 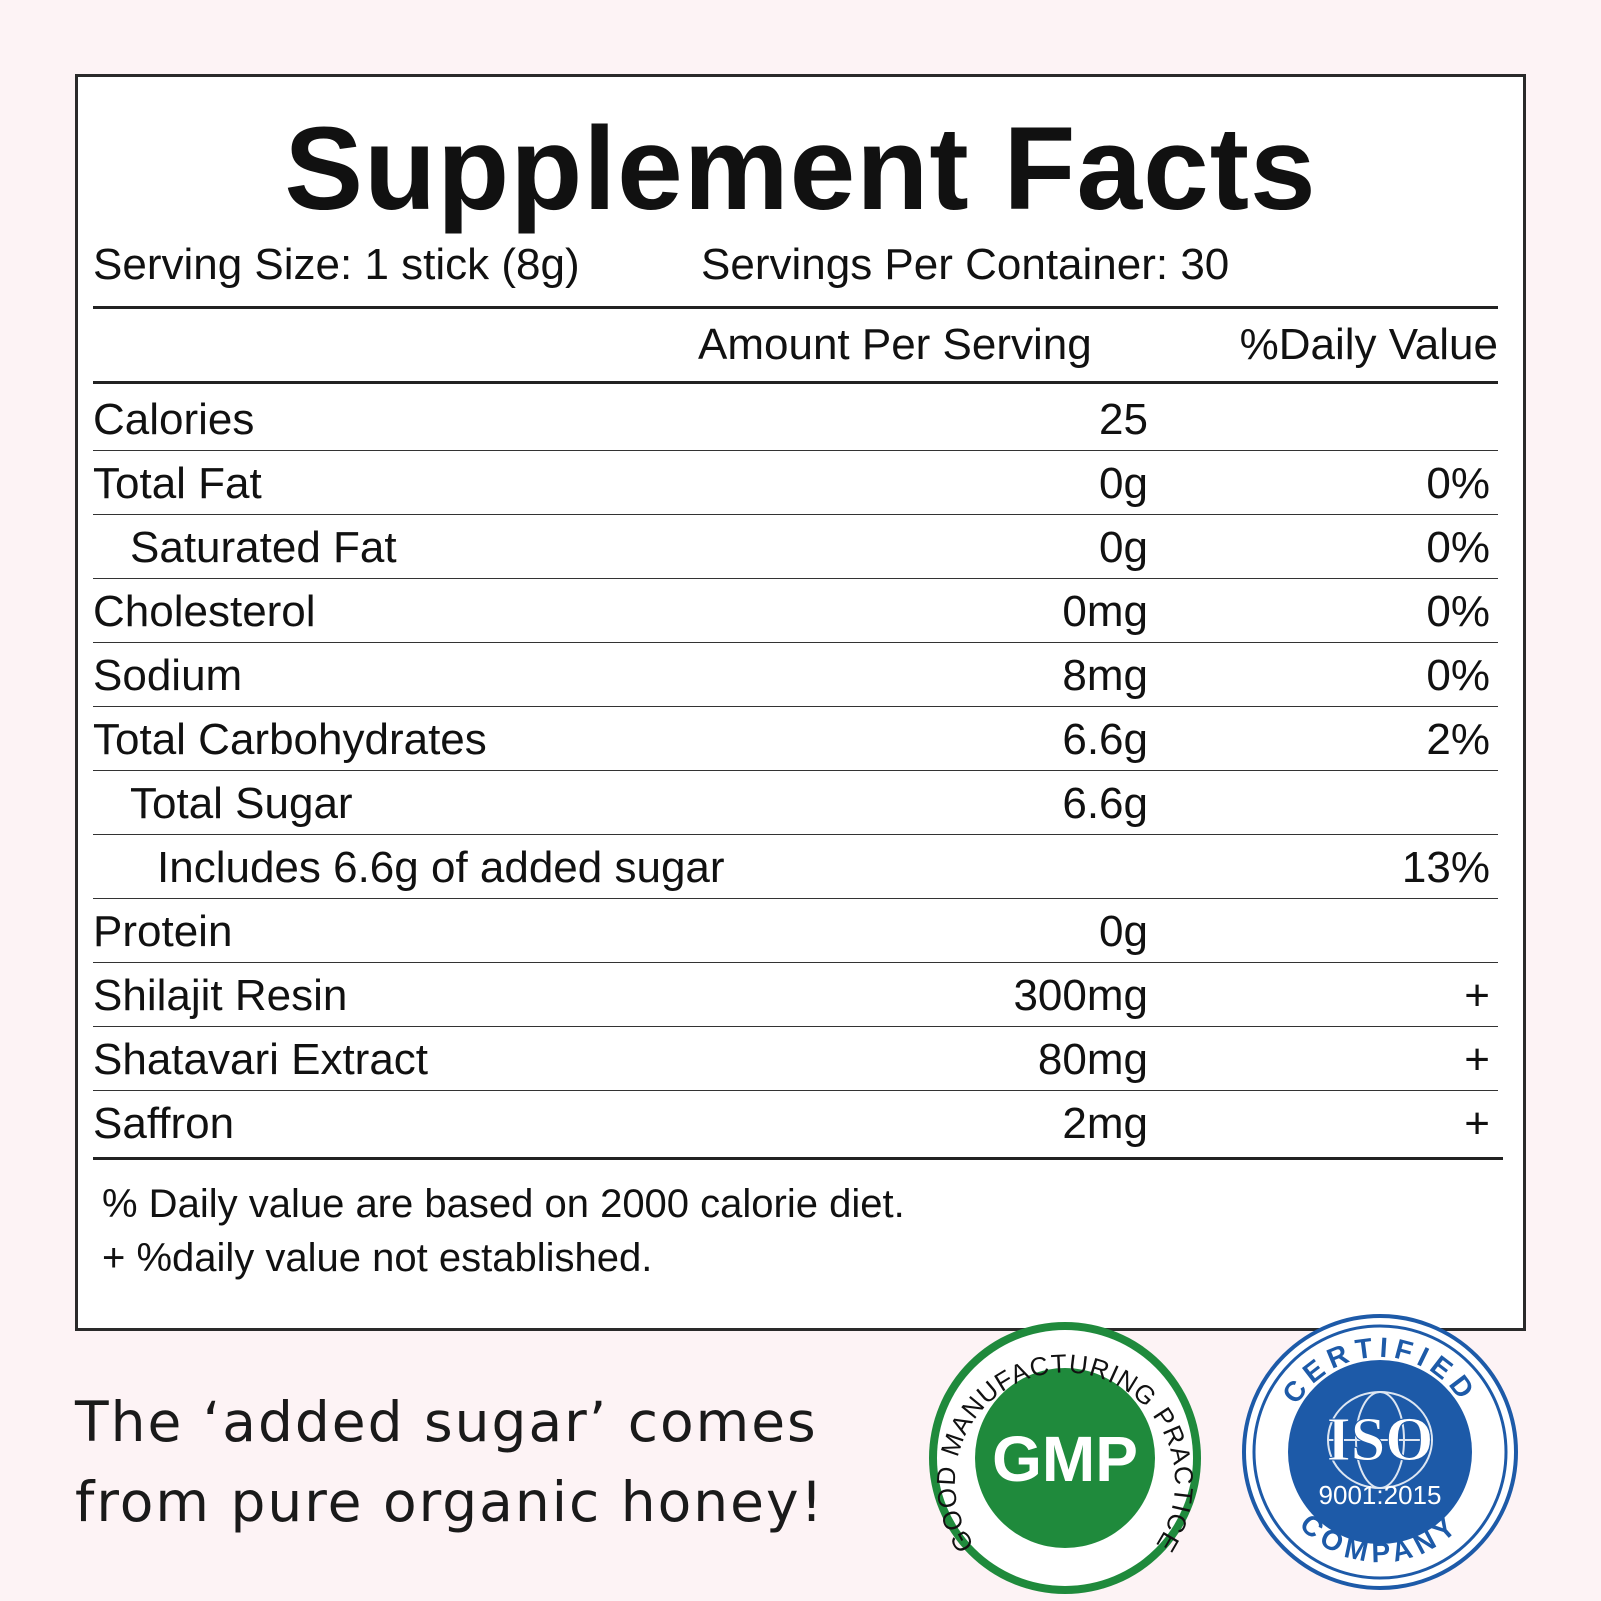 What do you see at coordinates (795, 803) in the screenshot?
I see `table-row: Total Sugar 6.6g` at bounding box center [795, 803].